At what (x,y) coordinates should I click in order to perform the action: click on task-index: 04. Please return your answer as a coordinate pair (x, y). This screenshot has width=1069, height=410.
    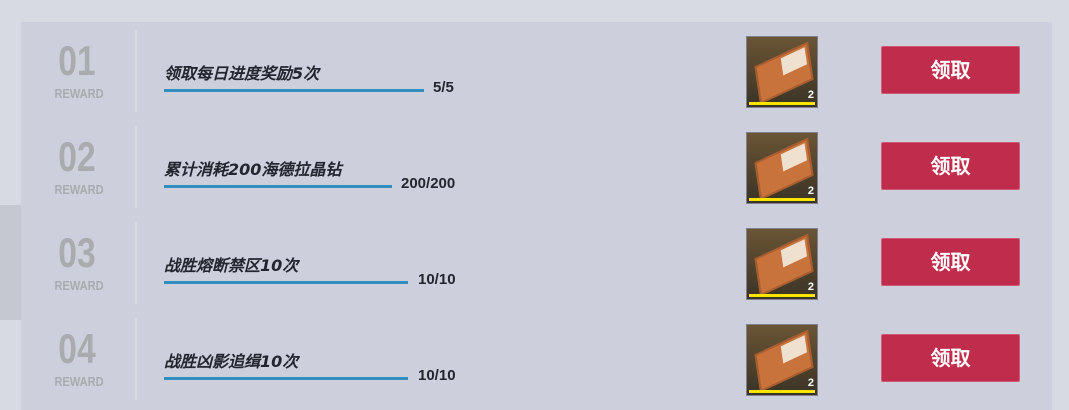
    Looking at the image, I should click on (77, 348).